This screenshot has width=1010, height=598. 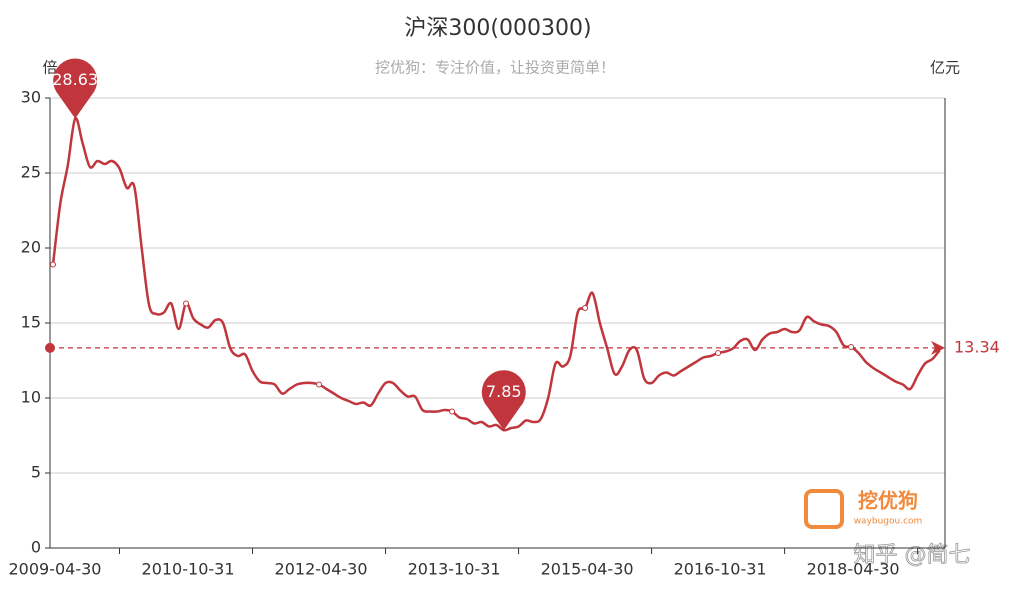 I want to click on y2-axis-label: 亿元, so click(x=945, y=68).